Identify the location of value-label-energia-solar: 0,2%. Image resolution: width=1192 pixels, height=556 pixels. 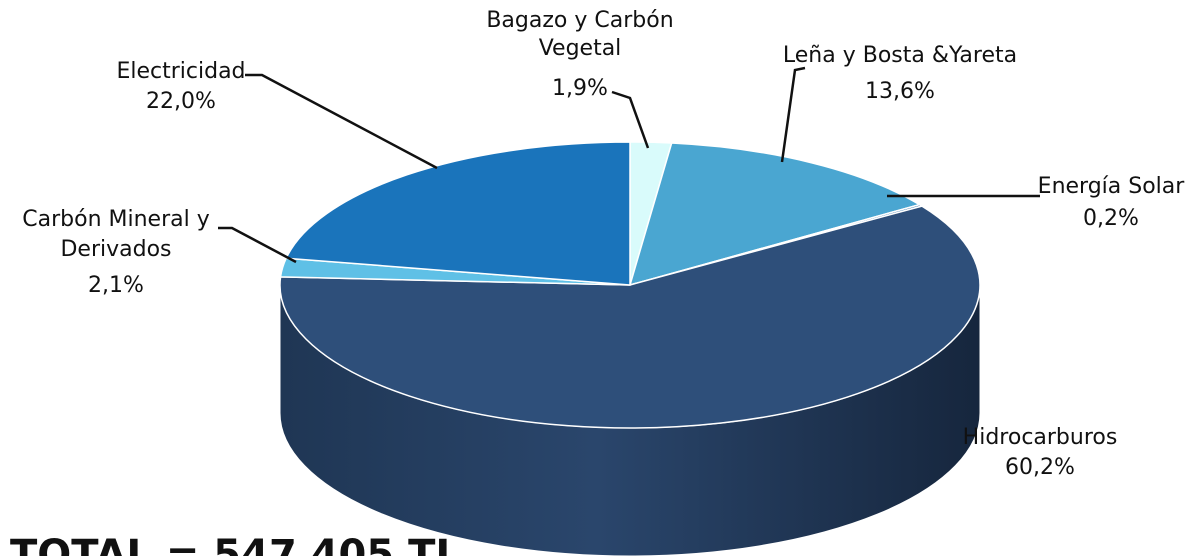
(1111, 218).